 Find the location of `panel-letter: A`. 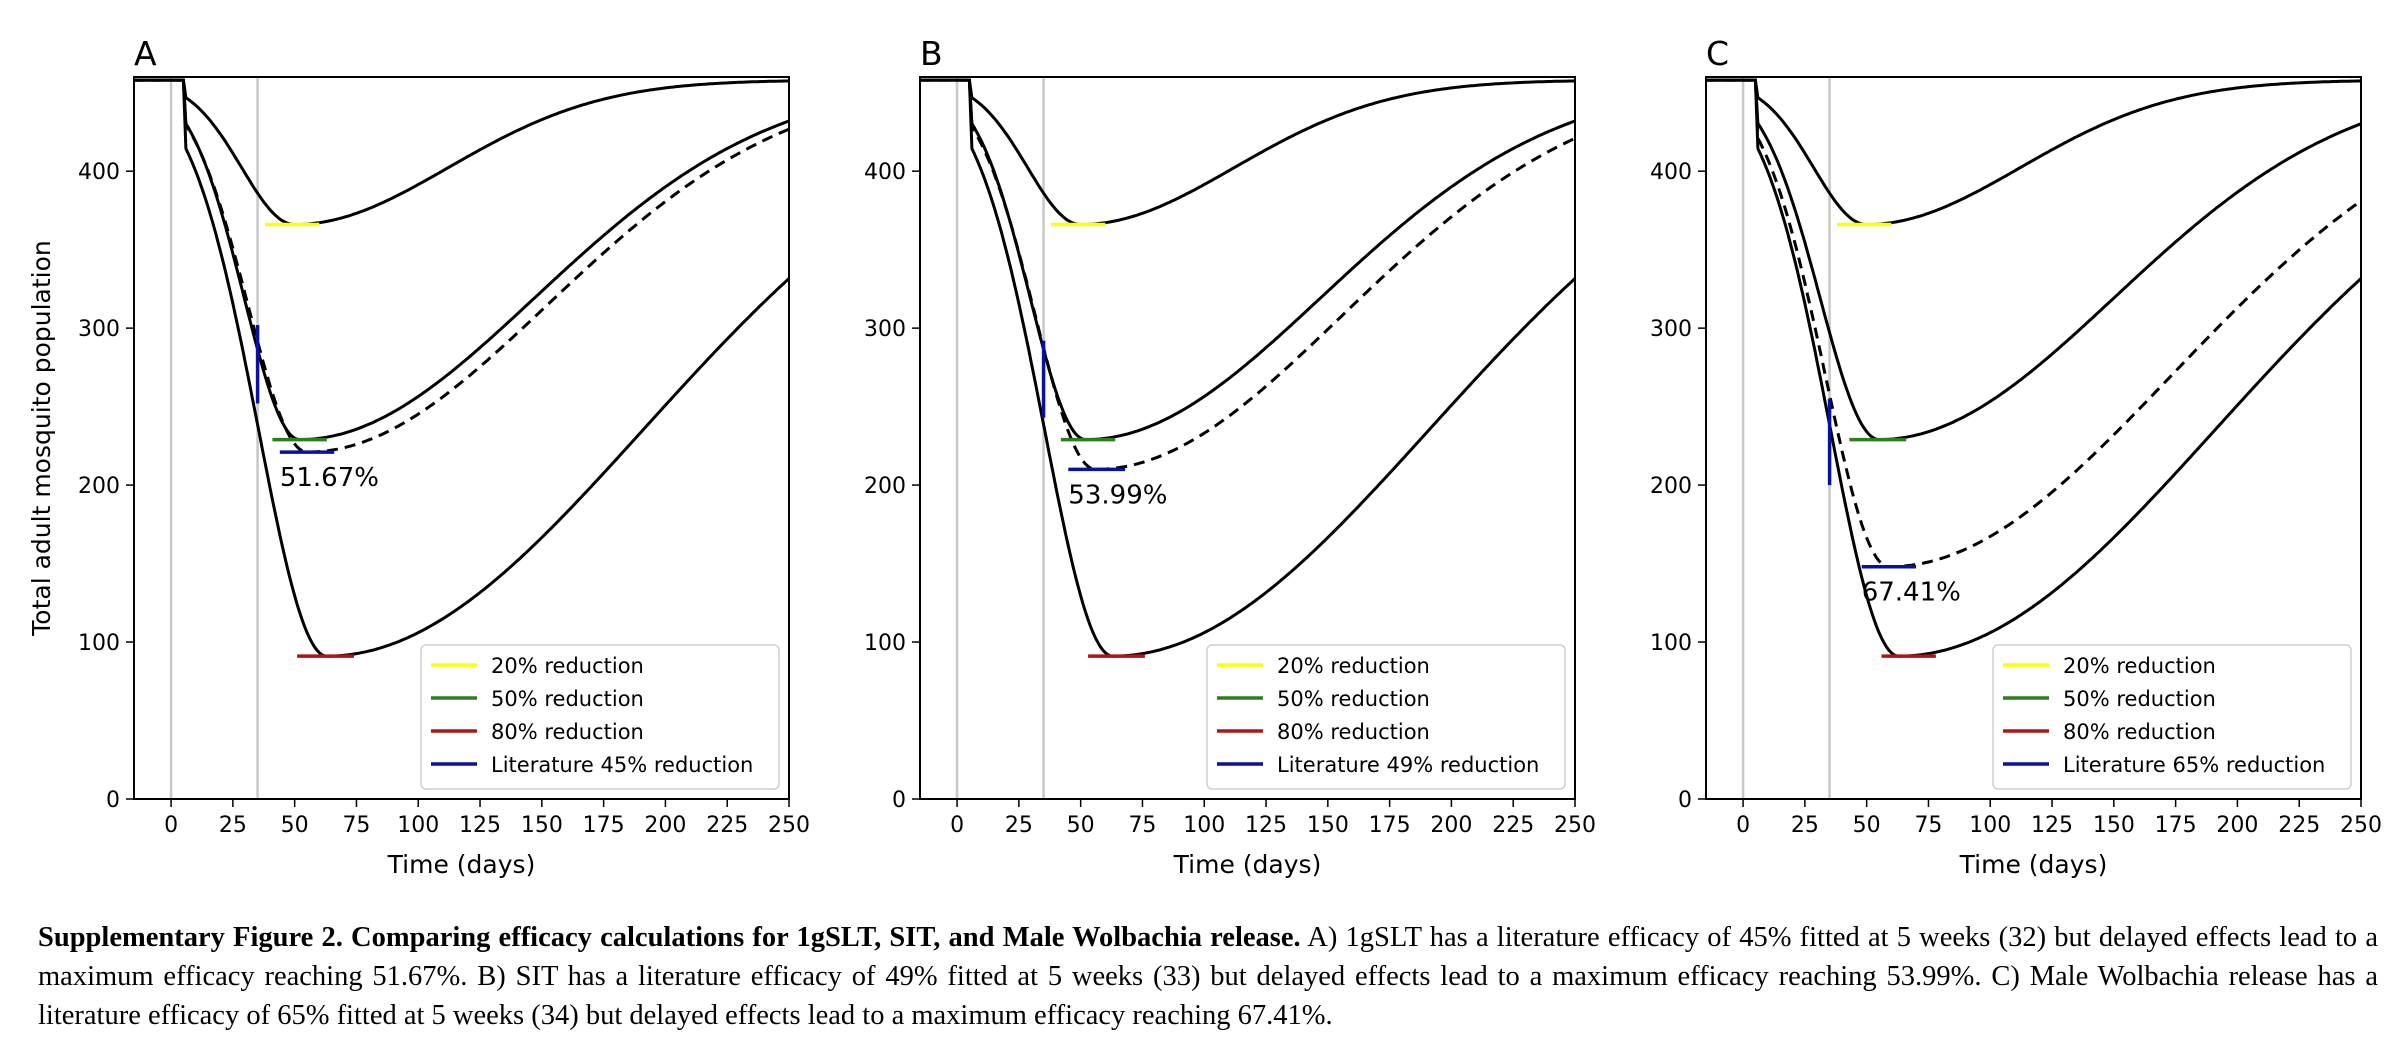

panel-letter: A is located at coordinates (145, 53).